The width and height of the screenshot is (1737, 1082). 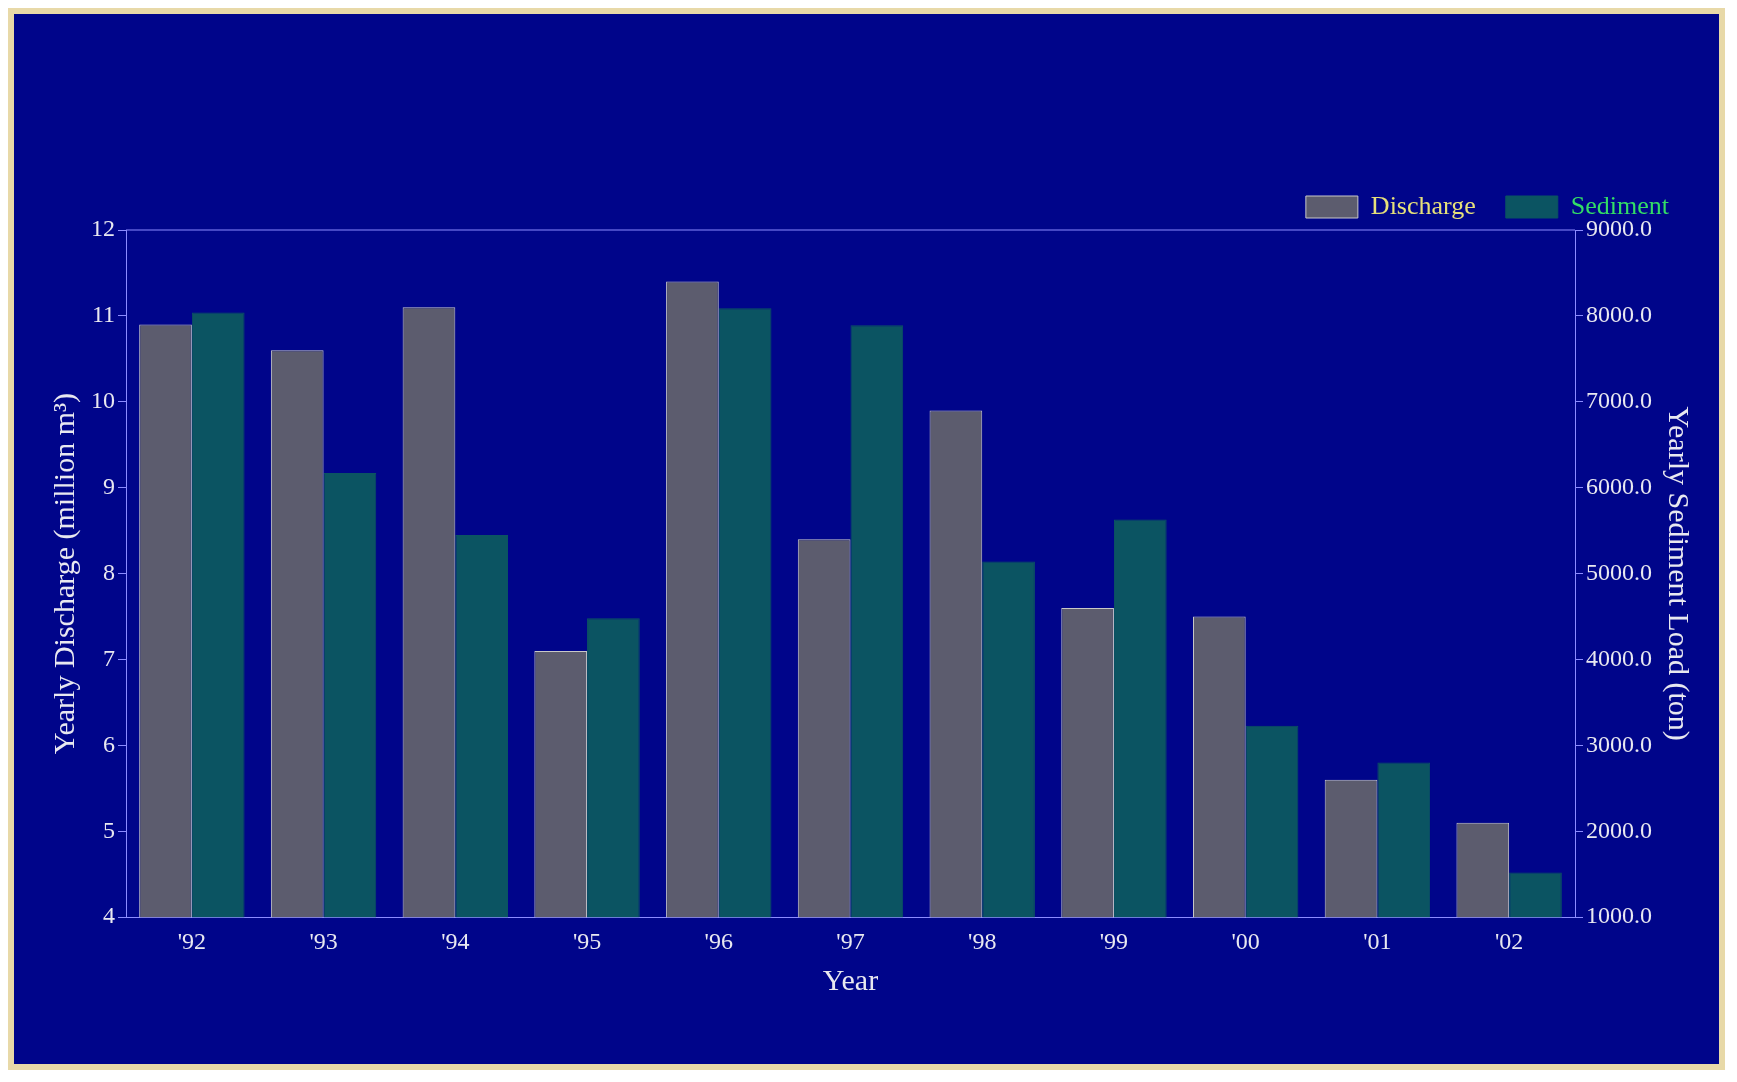 I want to click on y-tick-label: 12, so click(x=103, y=228).